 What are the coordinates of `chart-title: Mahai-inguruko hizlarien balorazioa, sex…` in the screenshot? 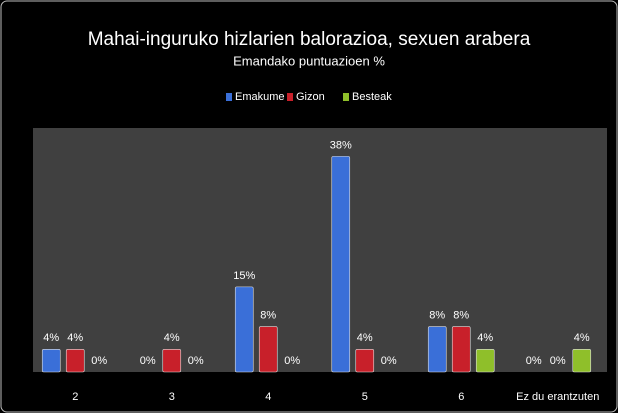 It's located at (309, 39).